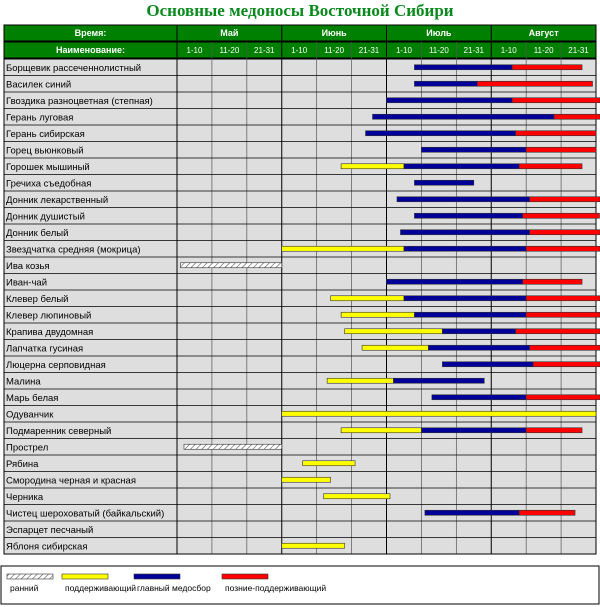 This screenshot has width=600, height=607. Describe the element at coordinates (90, 50) in the screenshot. I see `header-name-label: Наименование:` at that location.